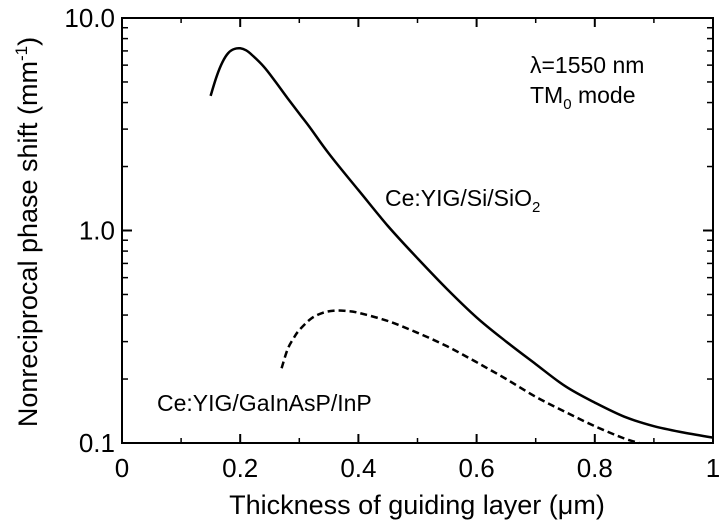 The width and height of the screenshot is (724, 532). What do you see at coordinates (595, 468) in the screenshot?
I see `x-tick-label: 0.8` at bounding box center [595, 468].